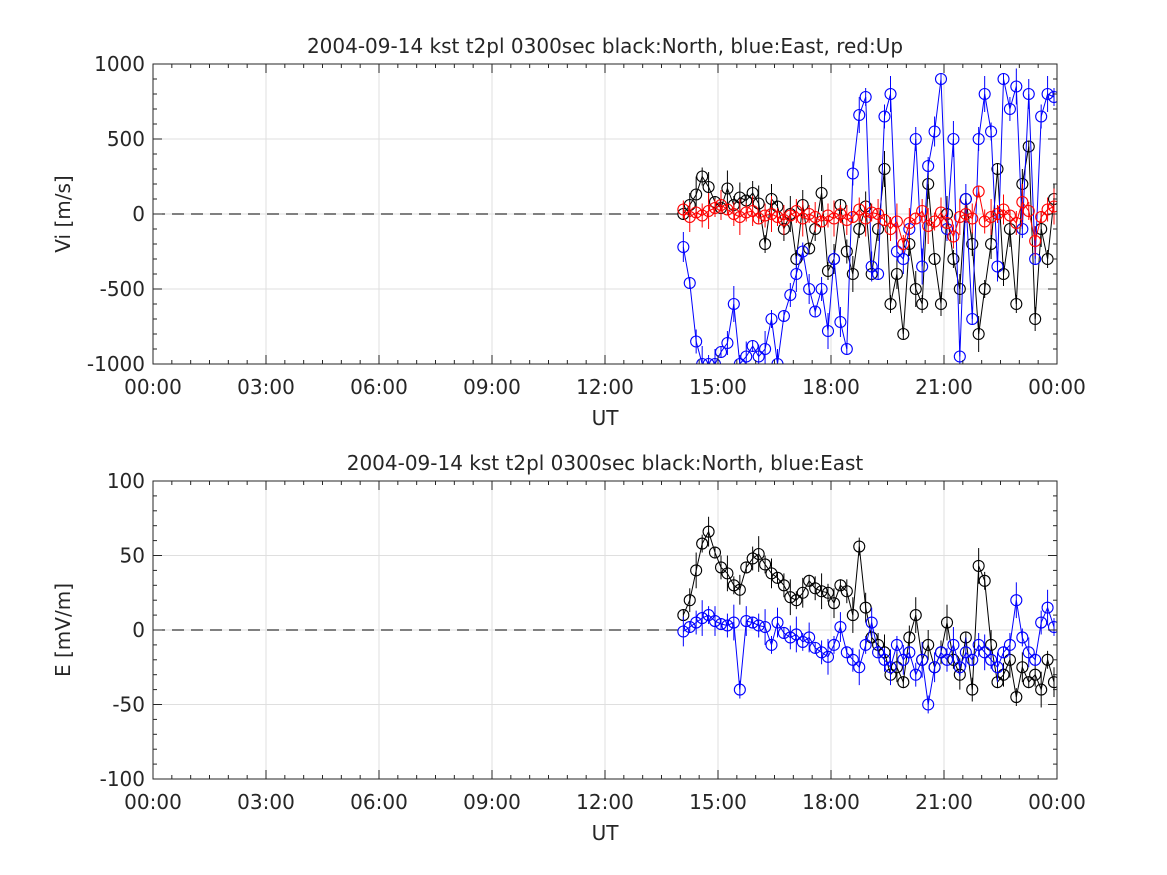 This screenshot has height=875, width=1167. Describe the element at coordinates (605, 802) in the screenshot. I see `x-tick-label: 12:00` at that location.